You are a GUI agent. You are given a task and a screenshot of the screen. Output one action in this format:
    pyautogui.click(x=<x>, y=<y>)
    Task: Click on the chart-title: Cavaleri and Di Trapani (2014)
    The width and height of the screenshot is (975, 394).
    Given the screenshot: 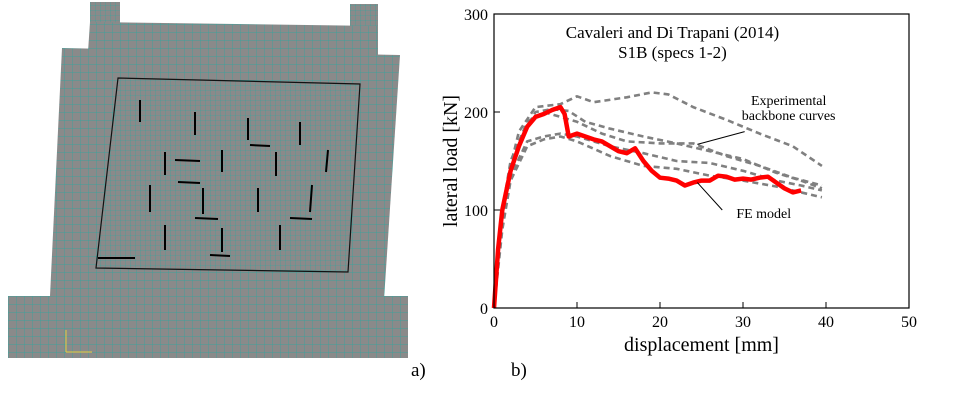 What is the action you would take?
    pyautogui.click(x=672, y=32)
    